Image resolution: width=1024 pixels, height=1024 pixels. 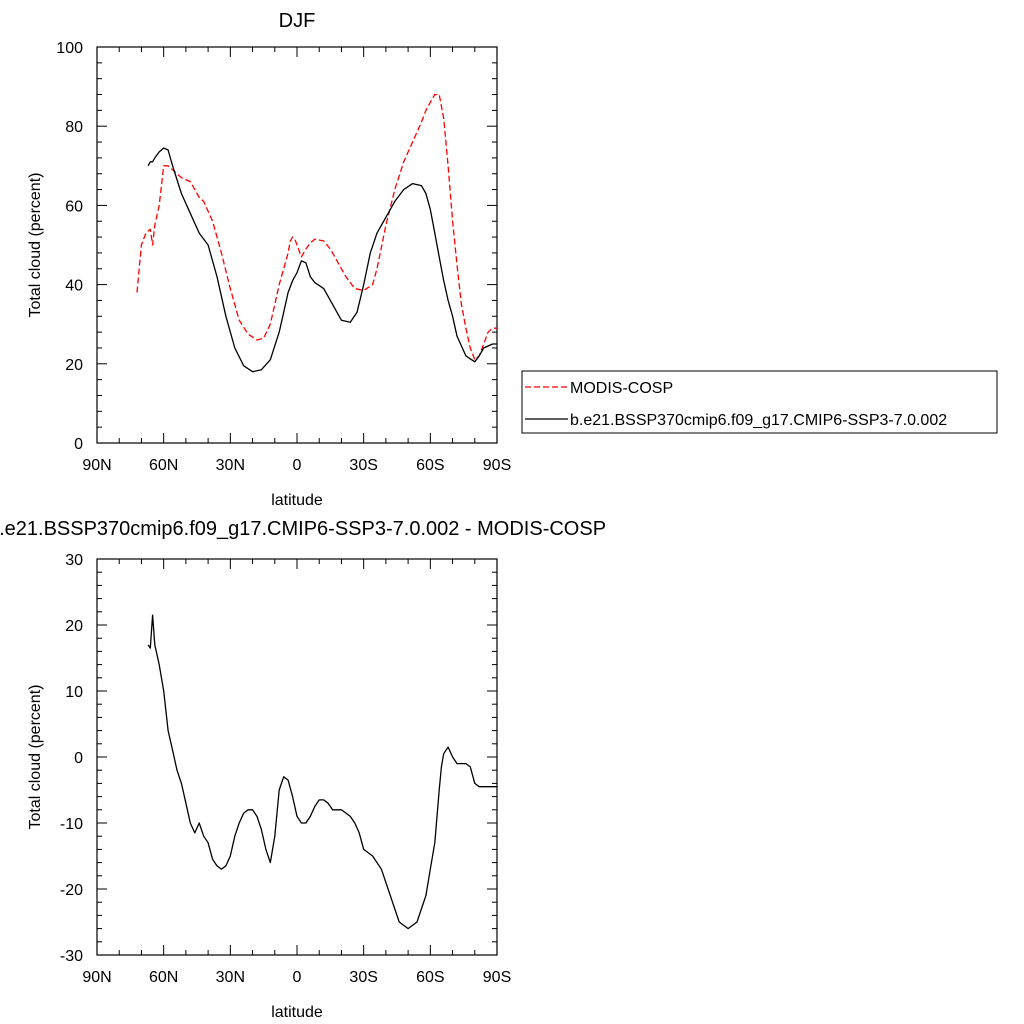 What do you see at coordinates (71, 824) in the screenshot?
I see `y-tick-label: -10` at bounding box center [71, 824].